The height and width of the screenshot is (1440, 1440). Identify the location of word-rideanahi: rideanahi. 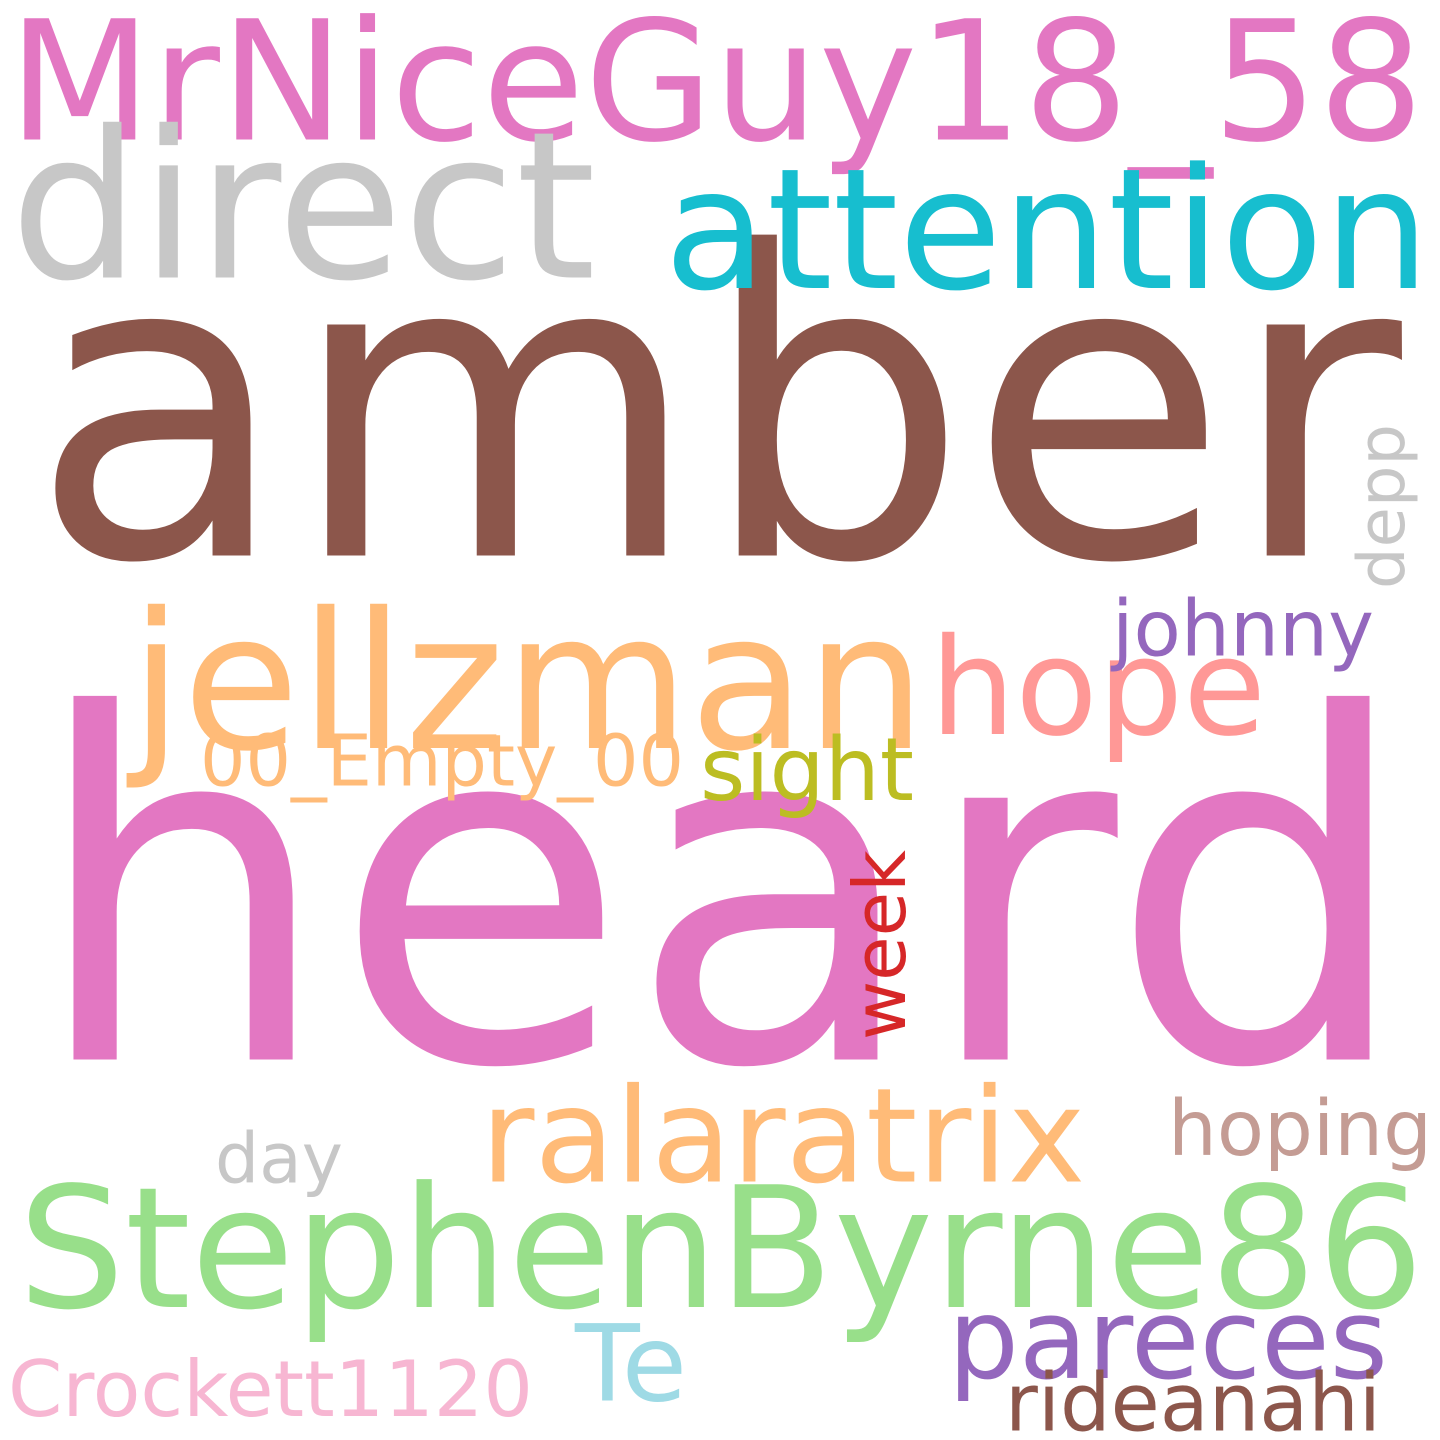
(1193, 1398).